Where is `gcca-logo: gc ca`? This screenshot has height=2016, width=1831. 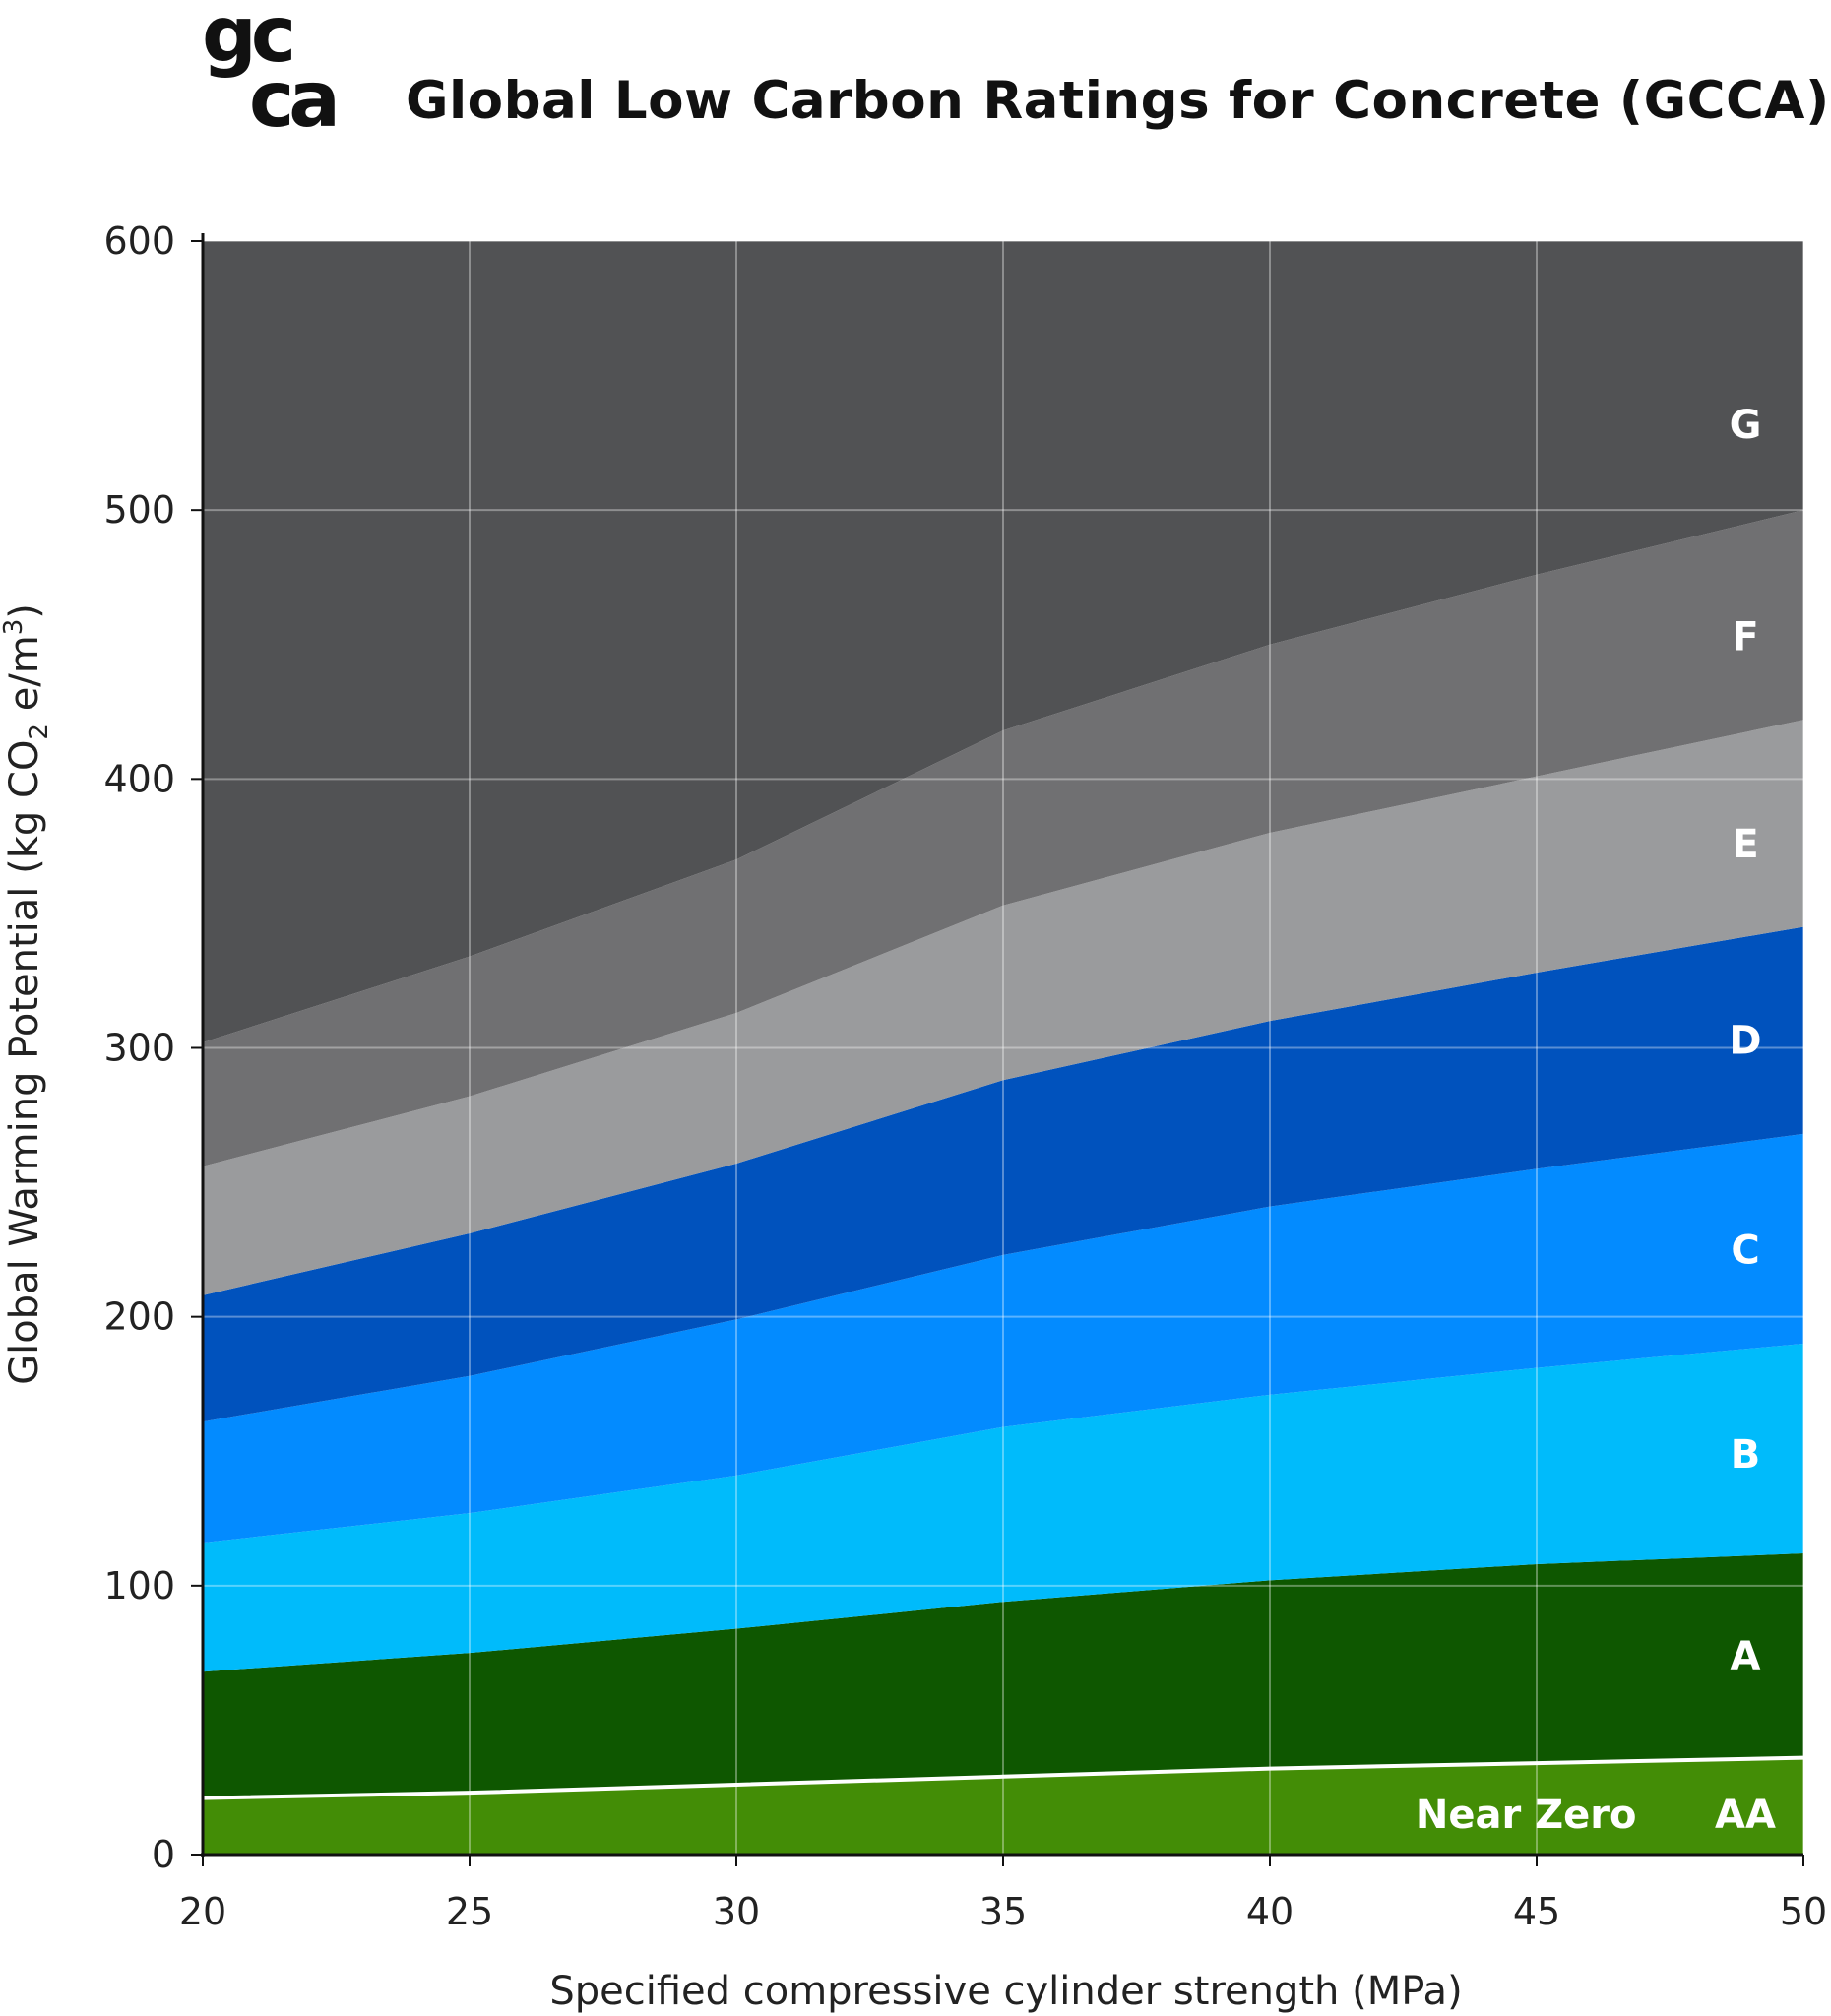
gcca-logo: gc ca is located at coordinates (271, 66).